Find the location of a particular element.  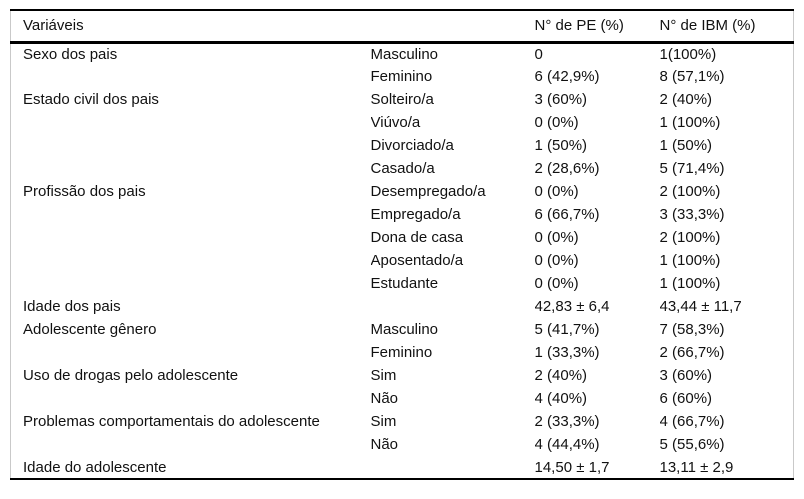

category-cell: Casado/a is located at coordinates (402, 168).